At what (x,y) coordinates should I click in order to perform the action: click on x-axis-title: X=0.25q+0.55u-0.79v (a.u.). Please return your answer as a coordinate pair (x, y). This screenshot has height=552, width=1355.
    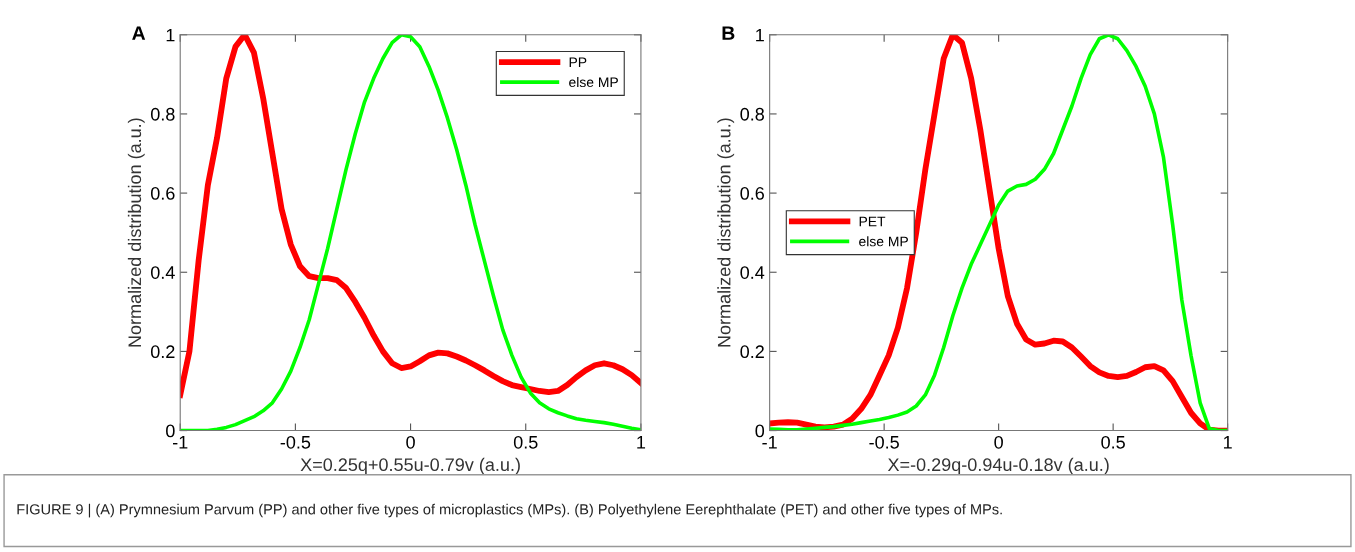
    Looking at the image, I should click on (410, 466).